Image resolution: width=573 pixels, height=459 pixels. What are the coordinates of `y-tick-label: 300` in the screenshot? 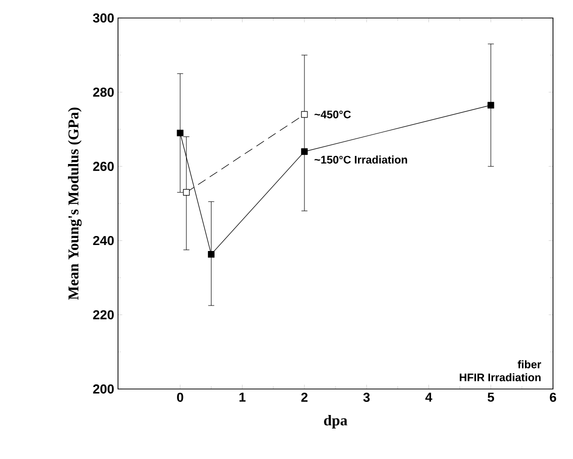 It's located at (103, 18).